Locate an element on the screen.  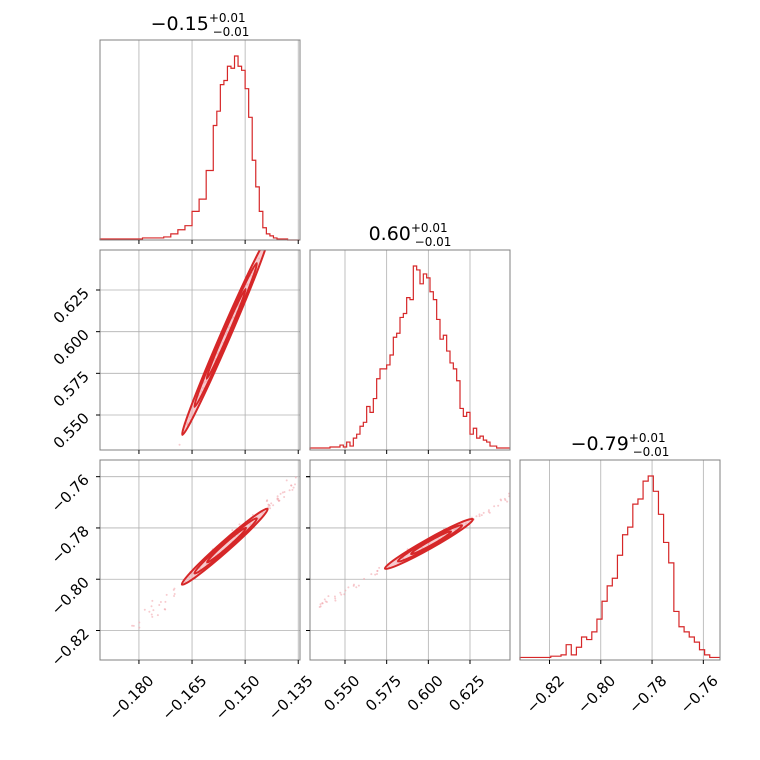
xtick-label-p1: −0.150 is located at coordinates (238, 698).